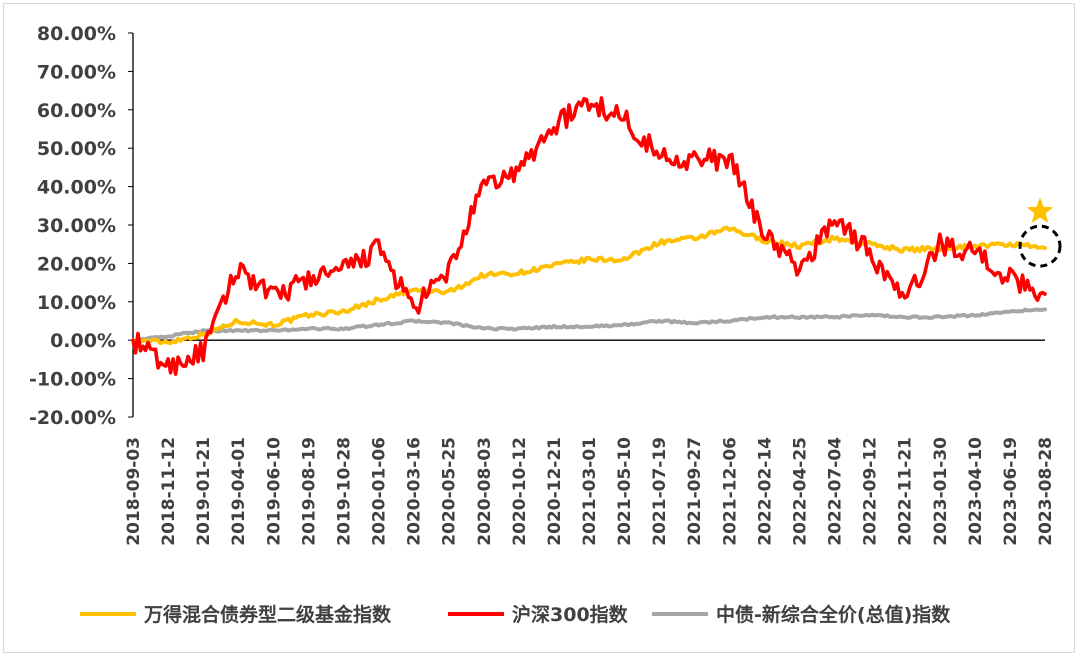 The width and height of the screenshot is (1080, 658). I want to click on annotations, so click(1040, 232).